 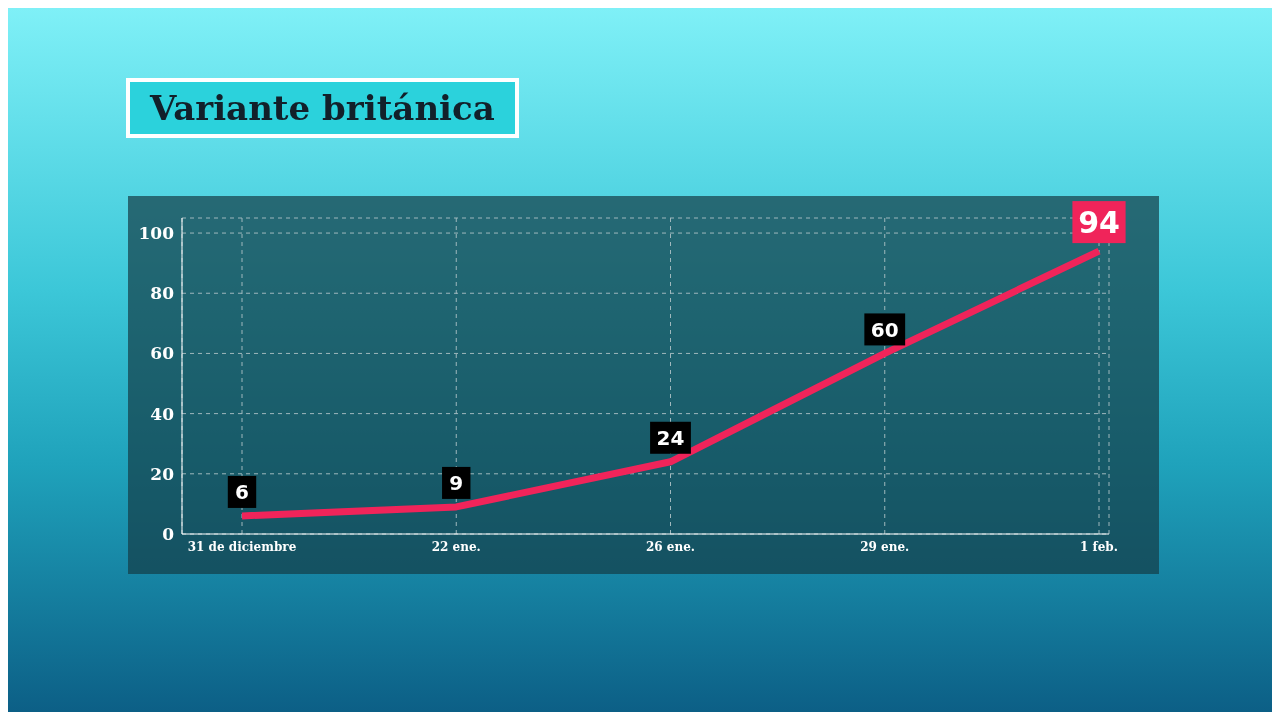 I want to click on data-label: 24, so click(x=670, y=437).